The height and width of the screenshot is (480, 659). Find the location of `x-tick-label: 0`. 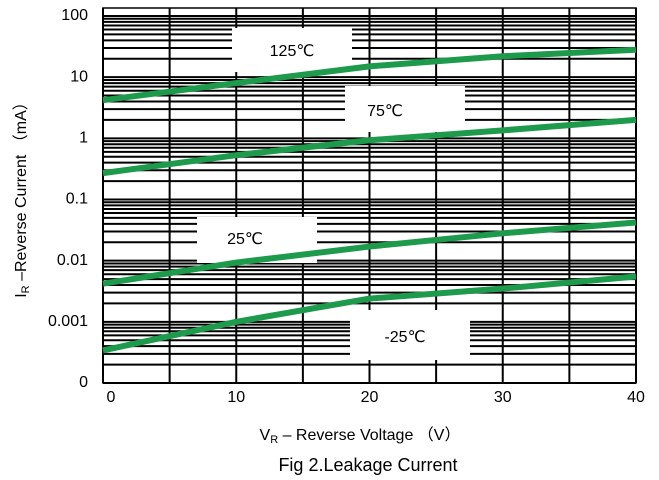

x-tick-label: 0 is located at coordinates (111, 397).